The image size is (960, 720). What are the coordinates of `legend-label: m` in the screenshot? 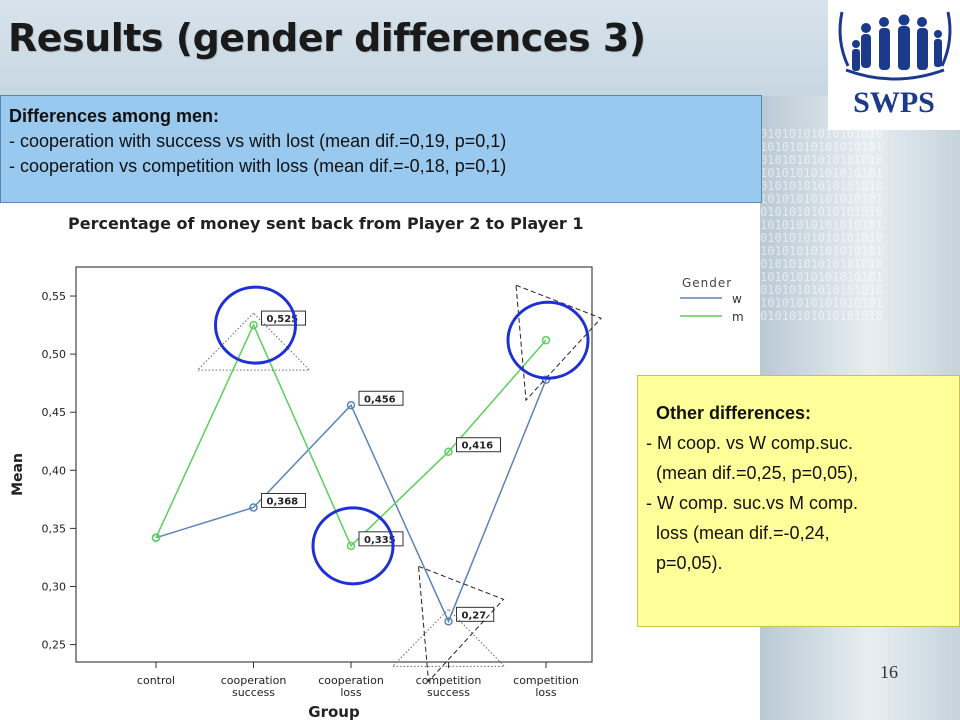 It's located at (738, 317).